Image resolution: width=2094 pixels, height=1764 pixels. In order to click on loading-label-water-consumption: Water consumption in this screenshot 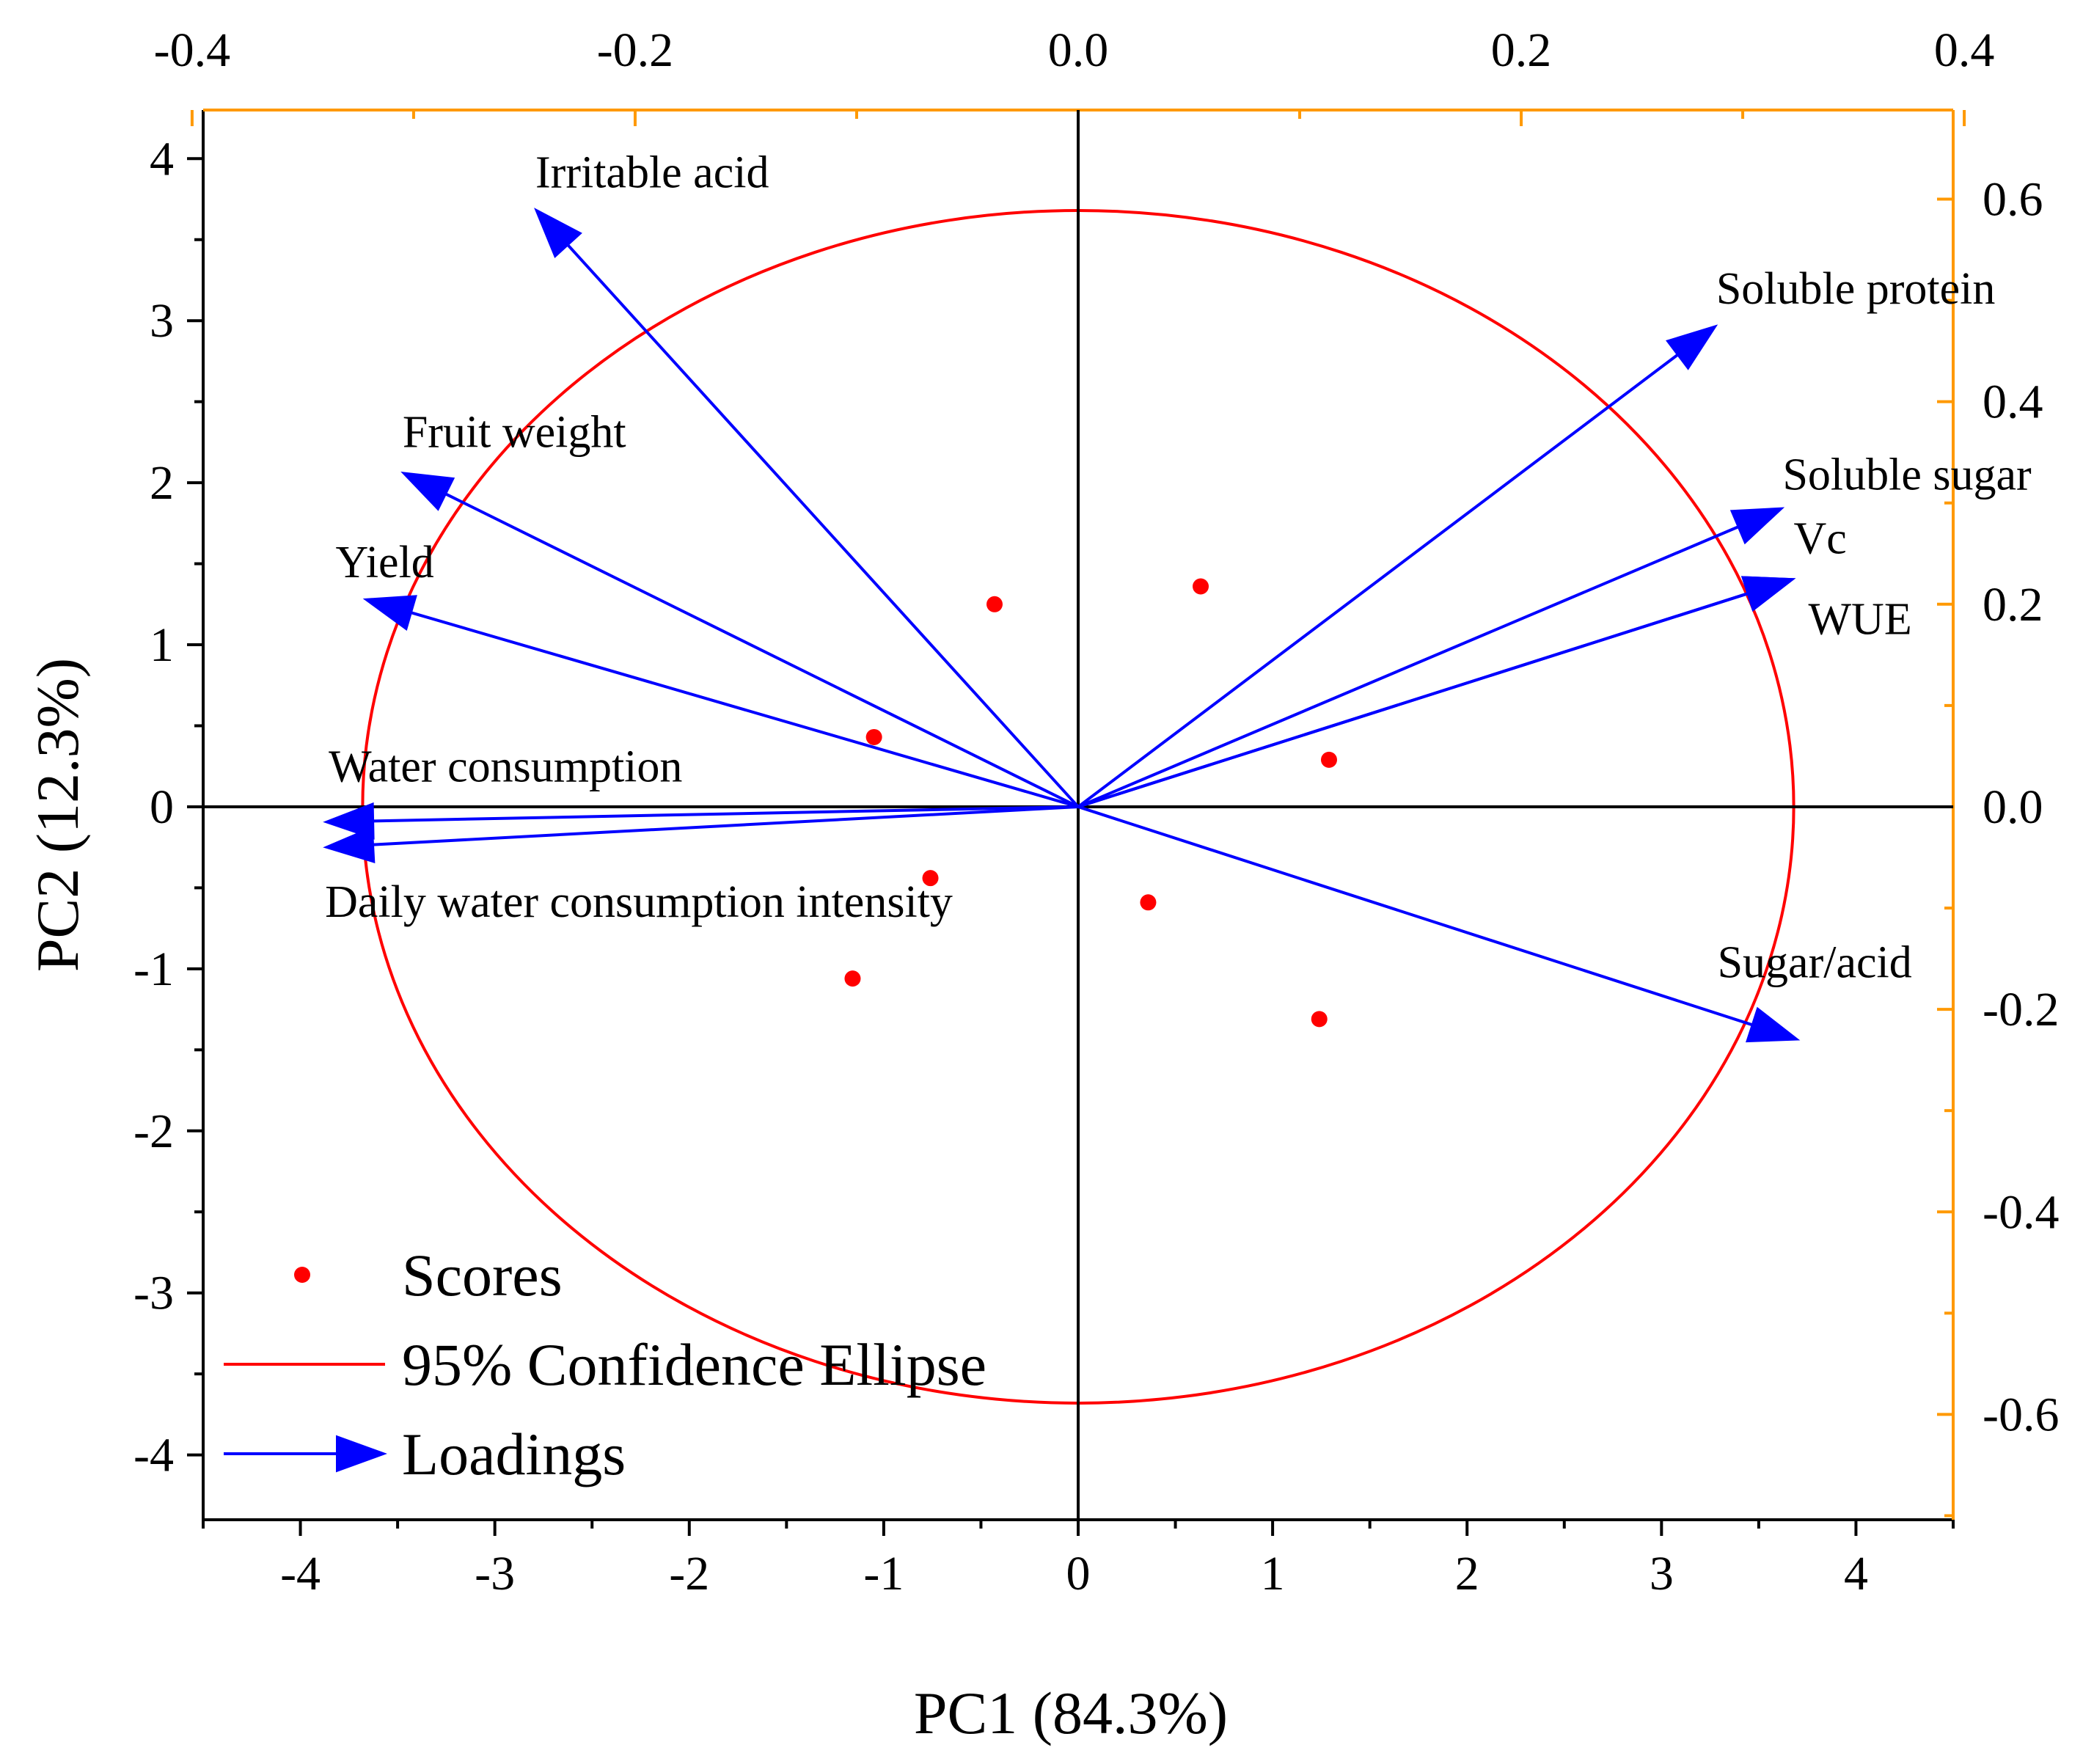, I will do `click(505, 767)`.